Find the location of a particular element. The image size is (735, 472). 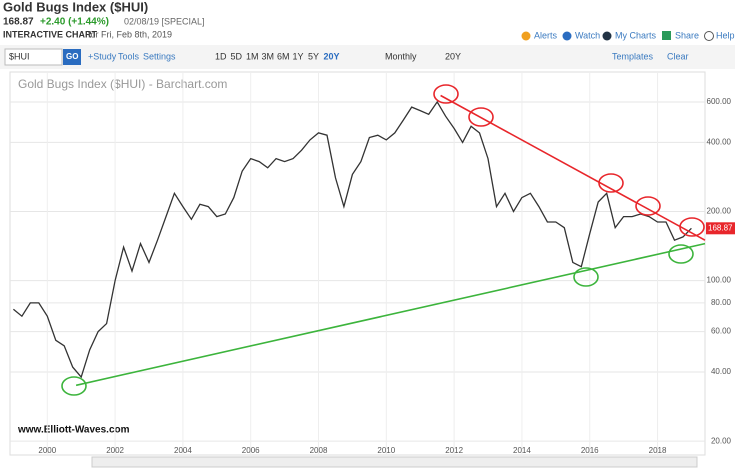

go-button is located at coordinates (72, 57).